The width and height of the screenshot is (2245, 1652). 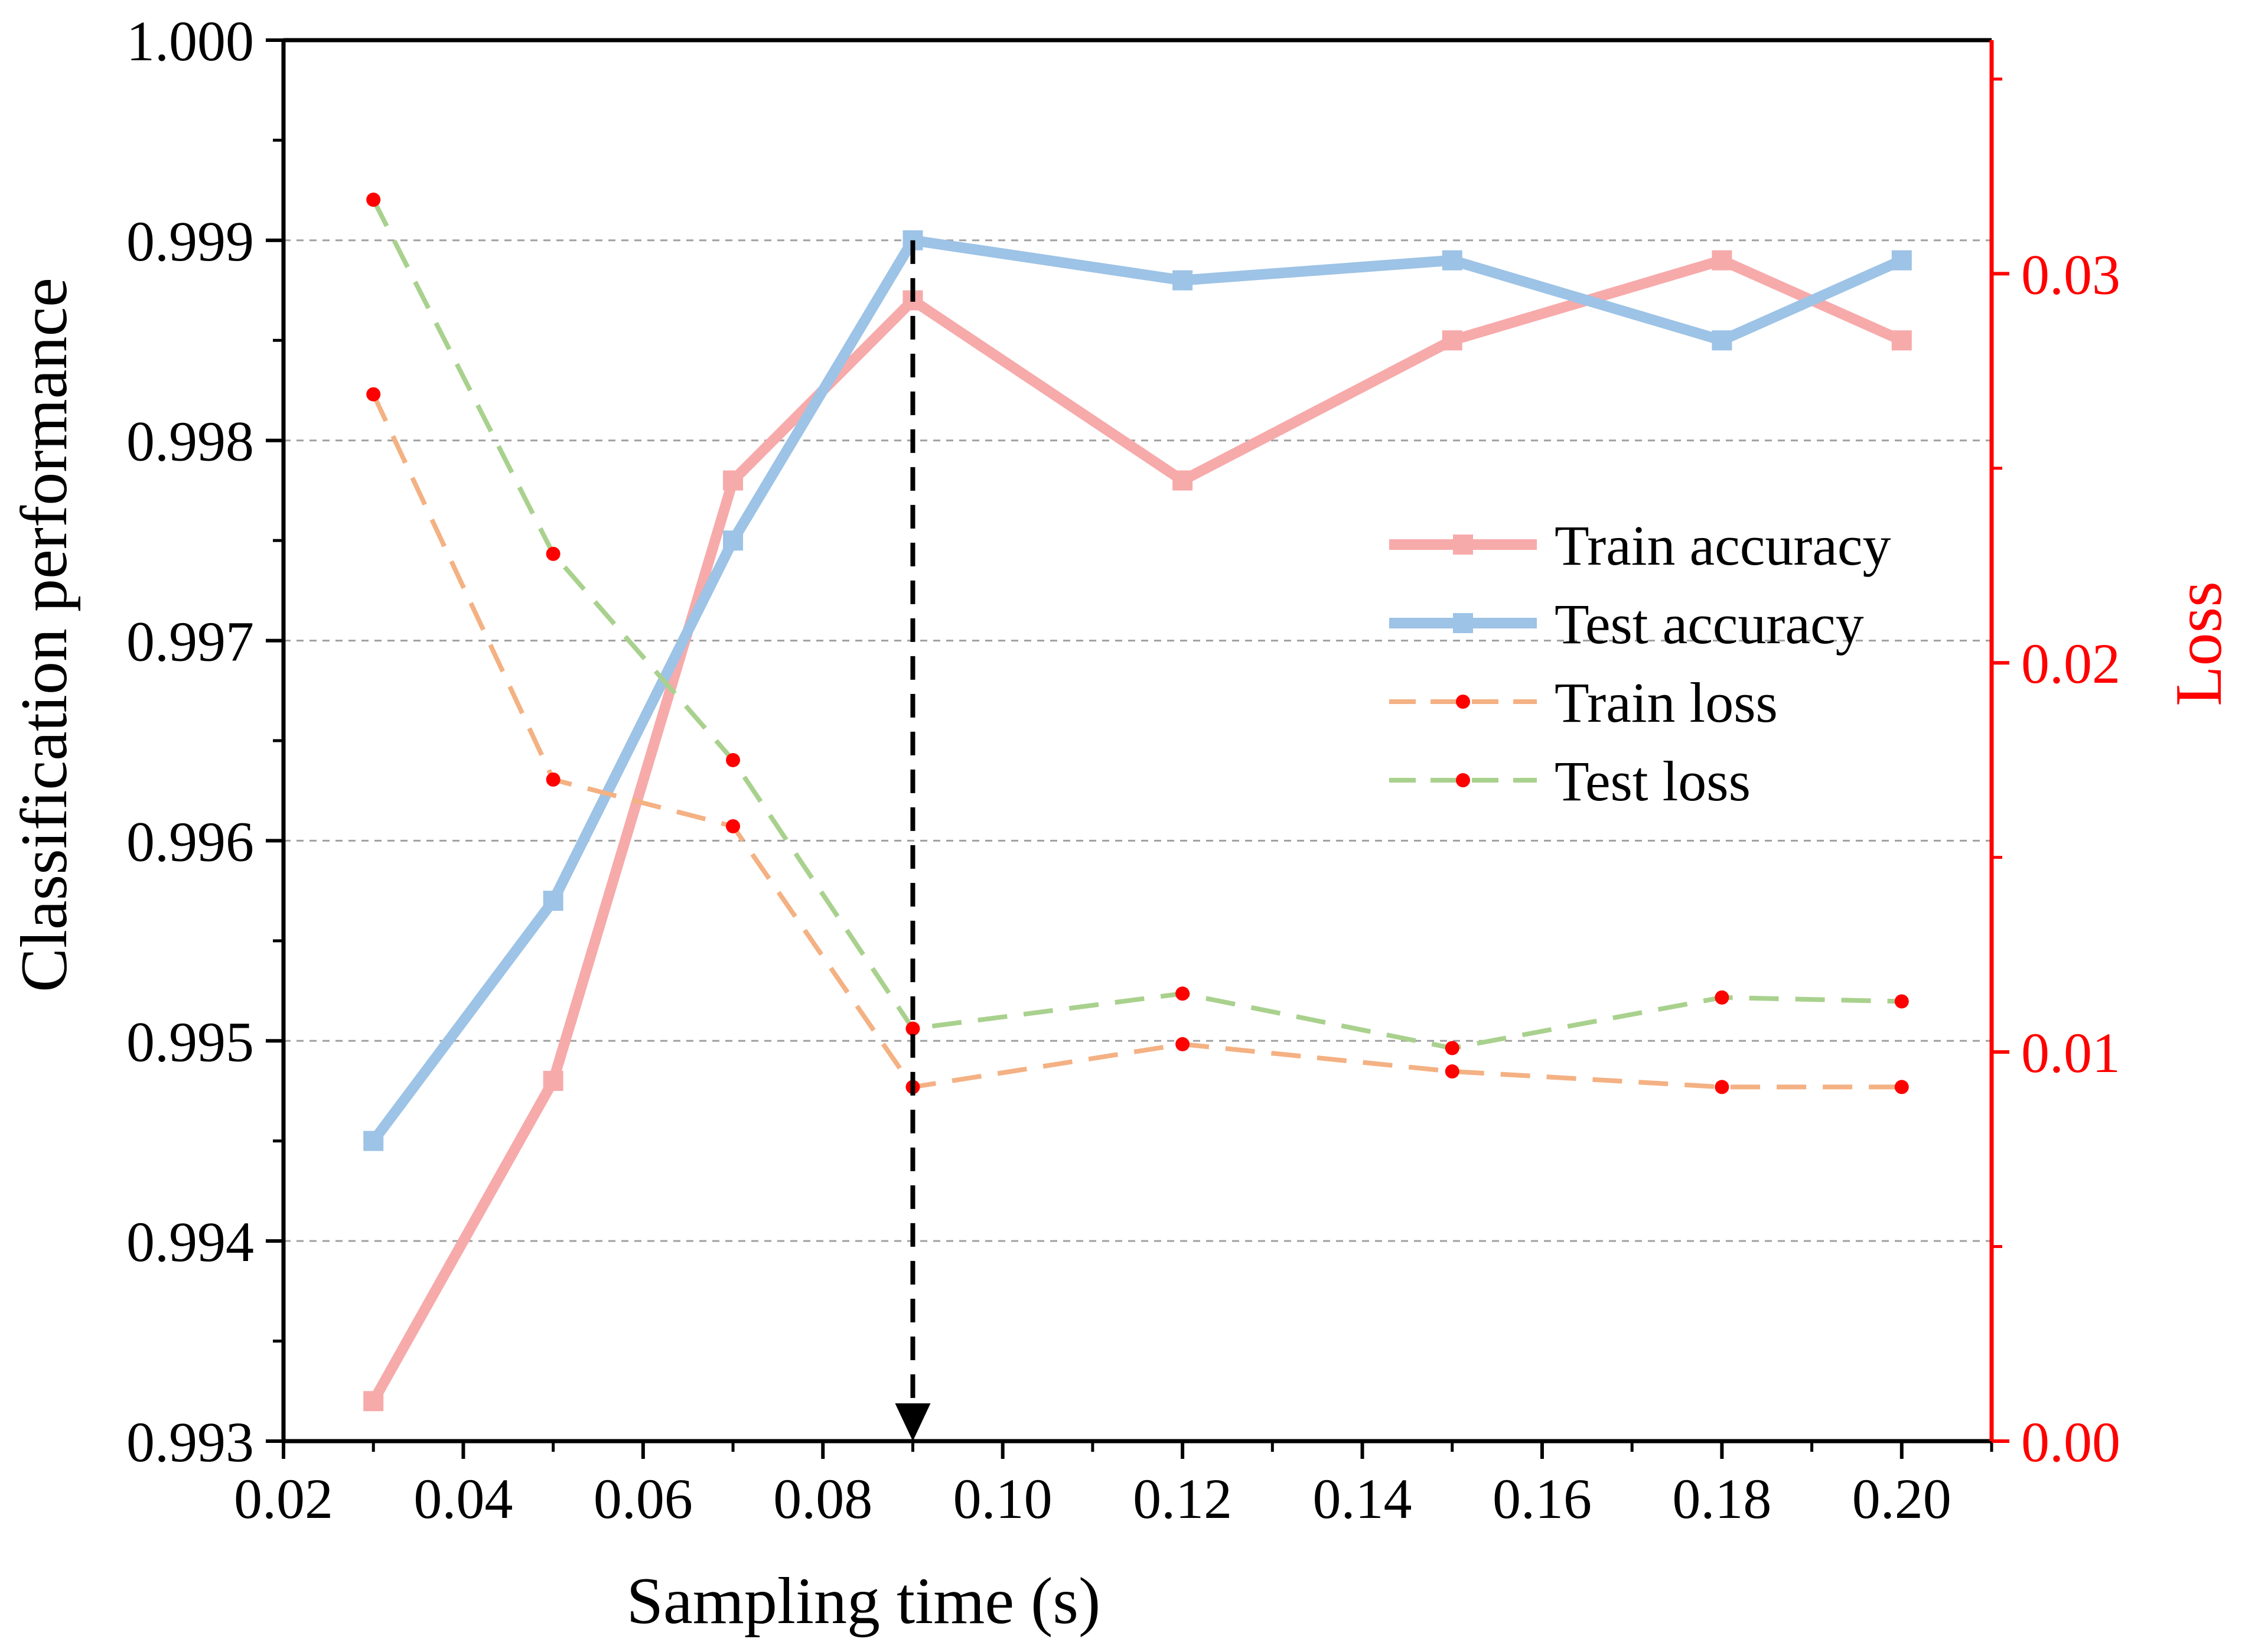 I want to click on x-tick-label: 0.16, so click(x=1542, y=1498).